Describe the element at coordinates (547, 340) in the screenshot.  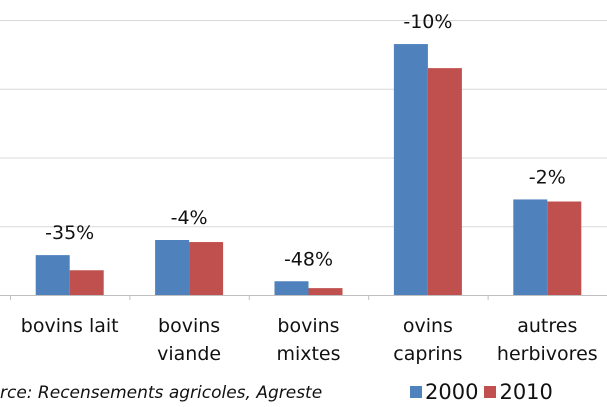
I see `category-label-5: autres herbivores` at that location.